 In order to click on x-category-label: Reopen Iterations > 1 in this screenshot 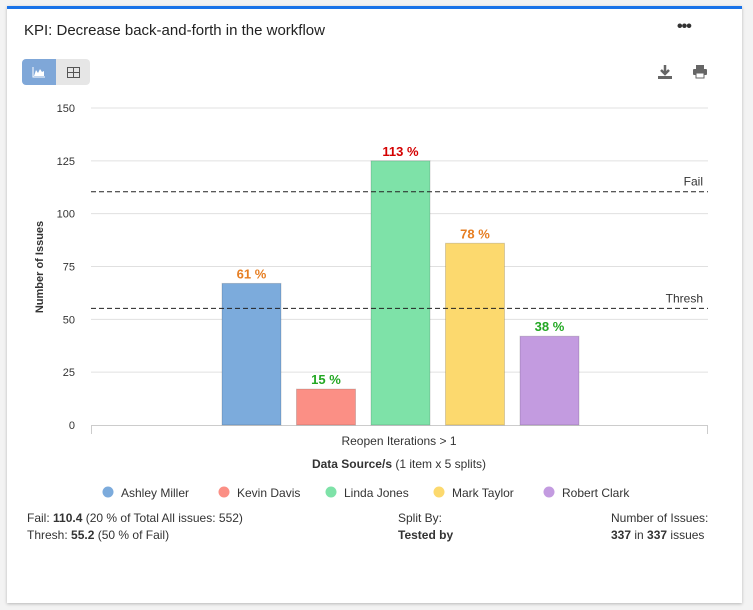, I will do `click(398, 441)`.